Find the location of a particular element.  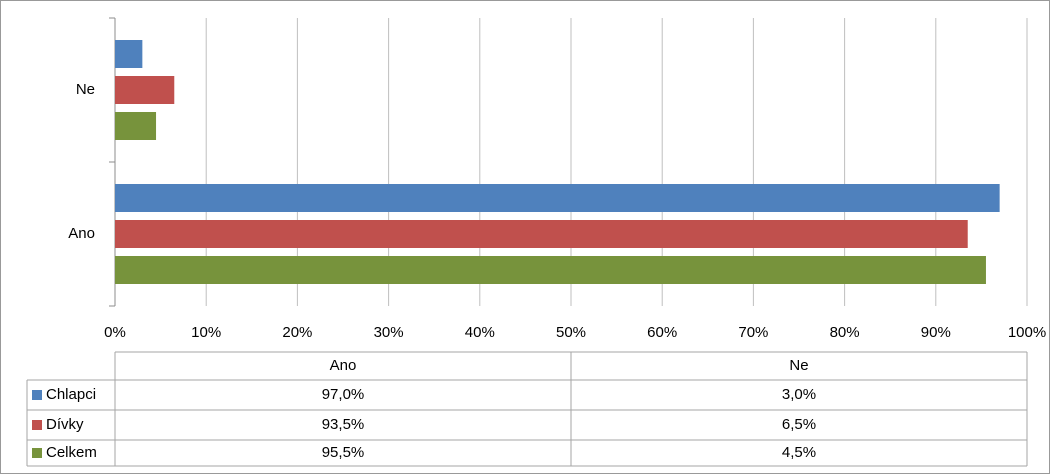

x-tick-label: 50% is located at coordinates (571, 332).